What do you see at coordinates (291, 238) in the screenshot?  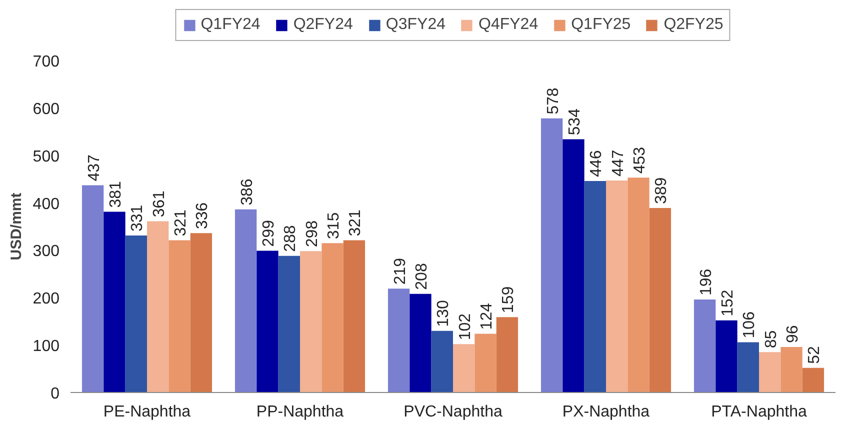 I see `data-label: 288` at bounding box center [291, 238].